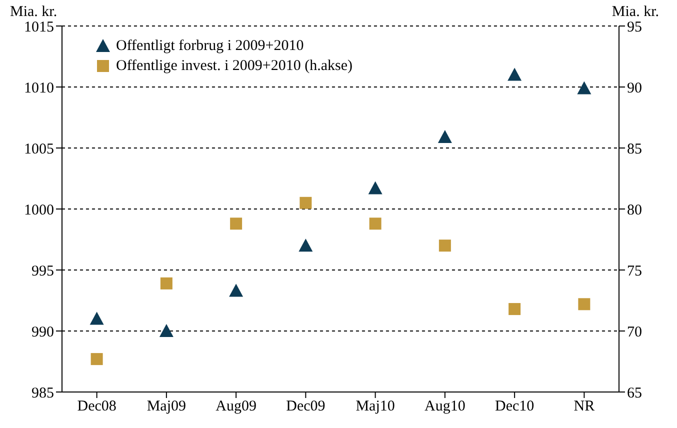 The height and width of the screenshot is (428, 677). Describe the element at coordinates (234, 66) in the screenshot. I see `legend-label: Offentlige invest. i 2009+2010 (h.akse)` at that location.